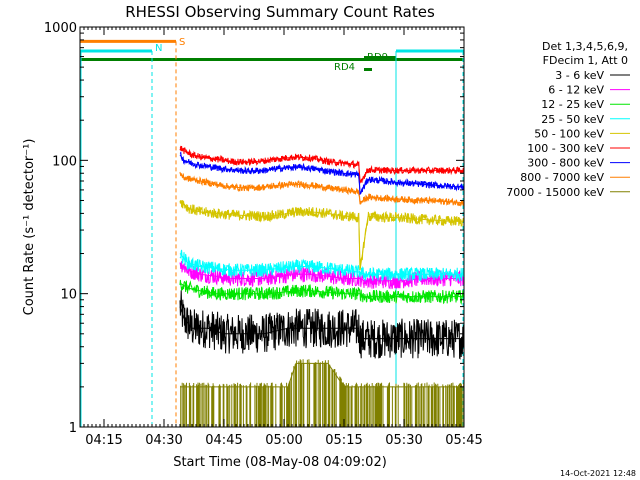  I want to click on y-tick-label-3: 1000, so click(60, 28).